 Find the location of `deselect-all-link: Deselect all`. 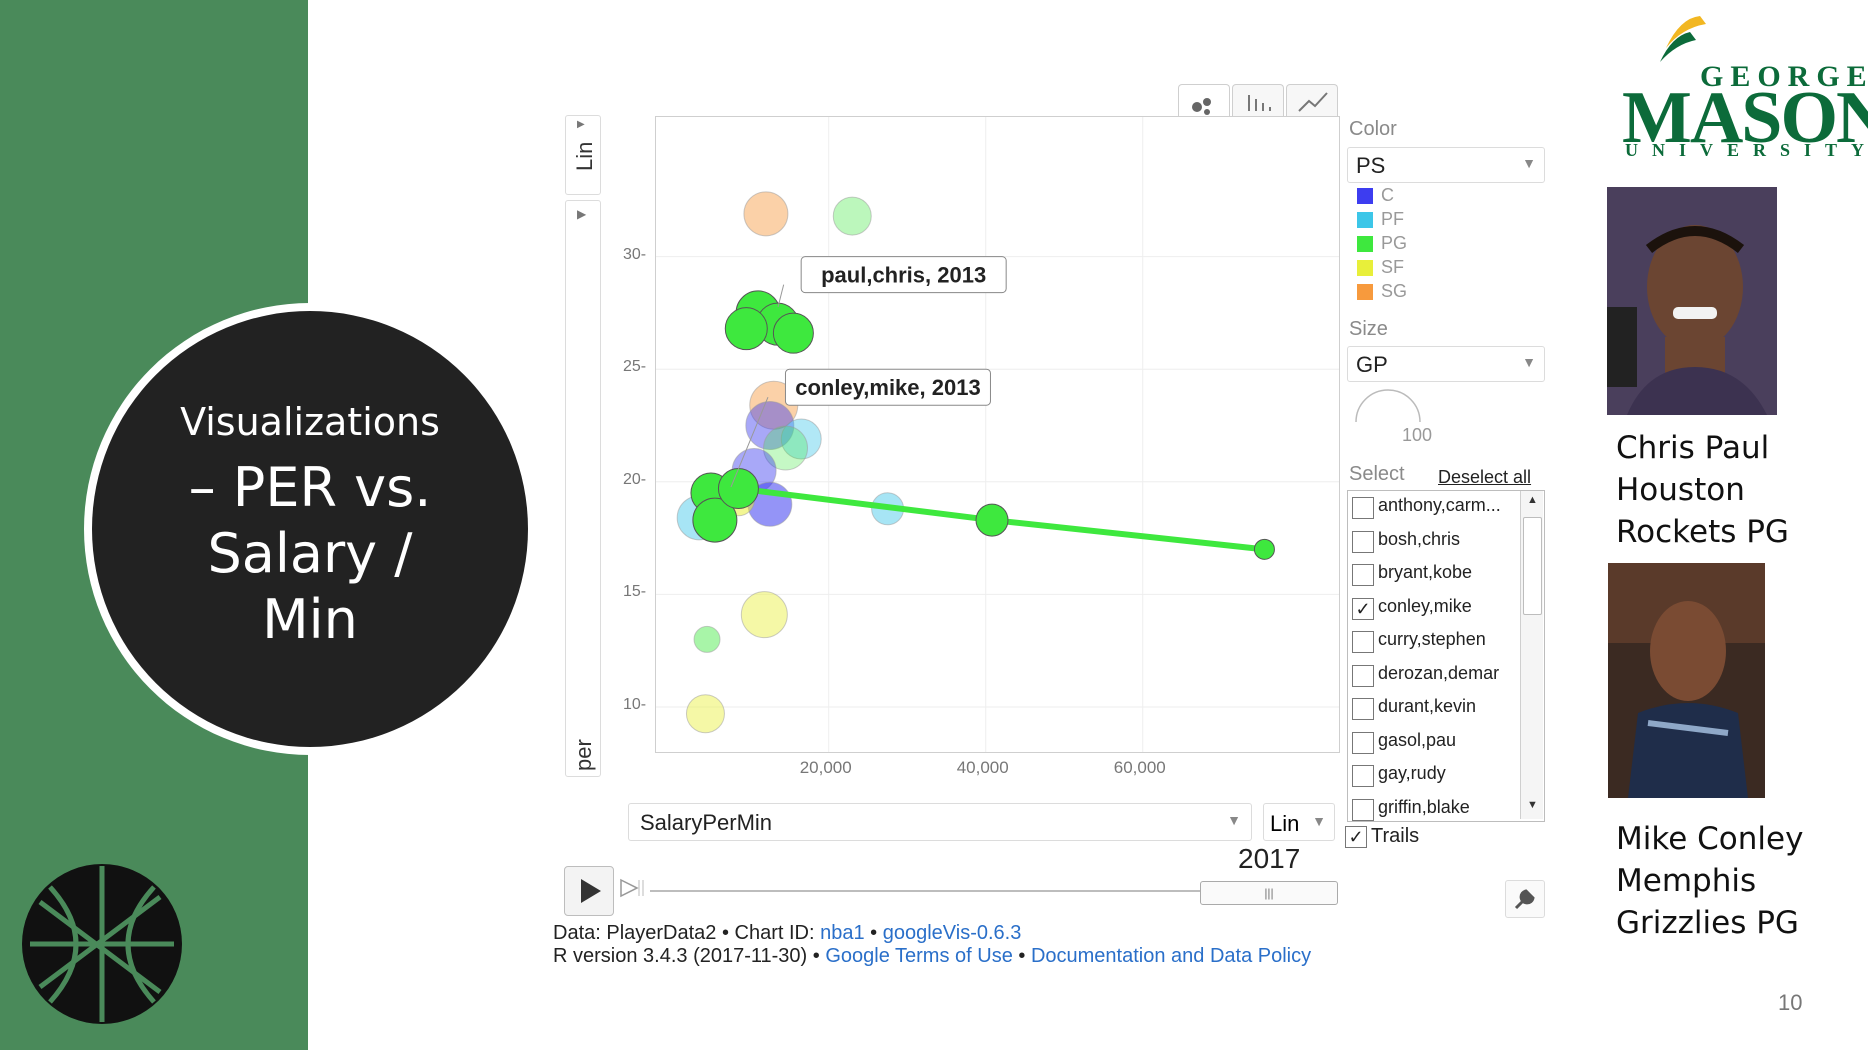

deselect-all-link: Deselect all is located at coordinates (1485, 477).